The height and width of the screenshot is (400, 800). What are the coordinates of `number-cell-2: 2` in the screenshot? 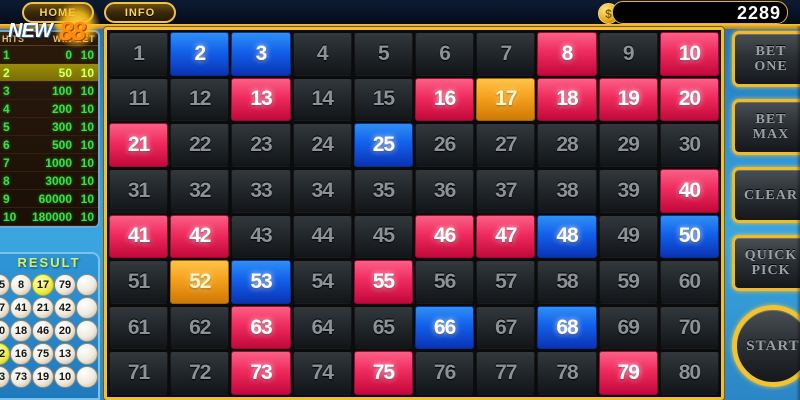 It's located at (200, 54).